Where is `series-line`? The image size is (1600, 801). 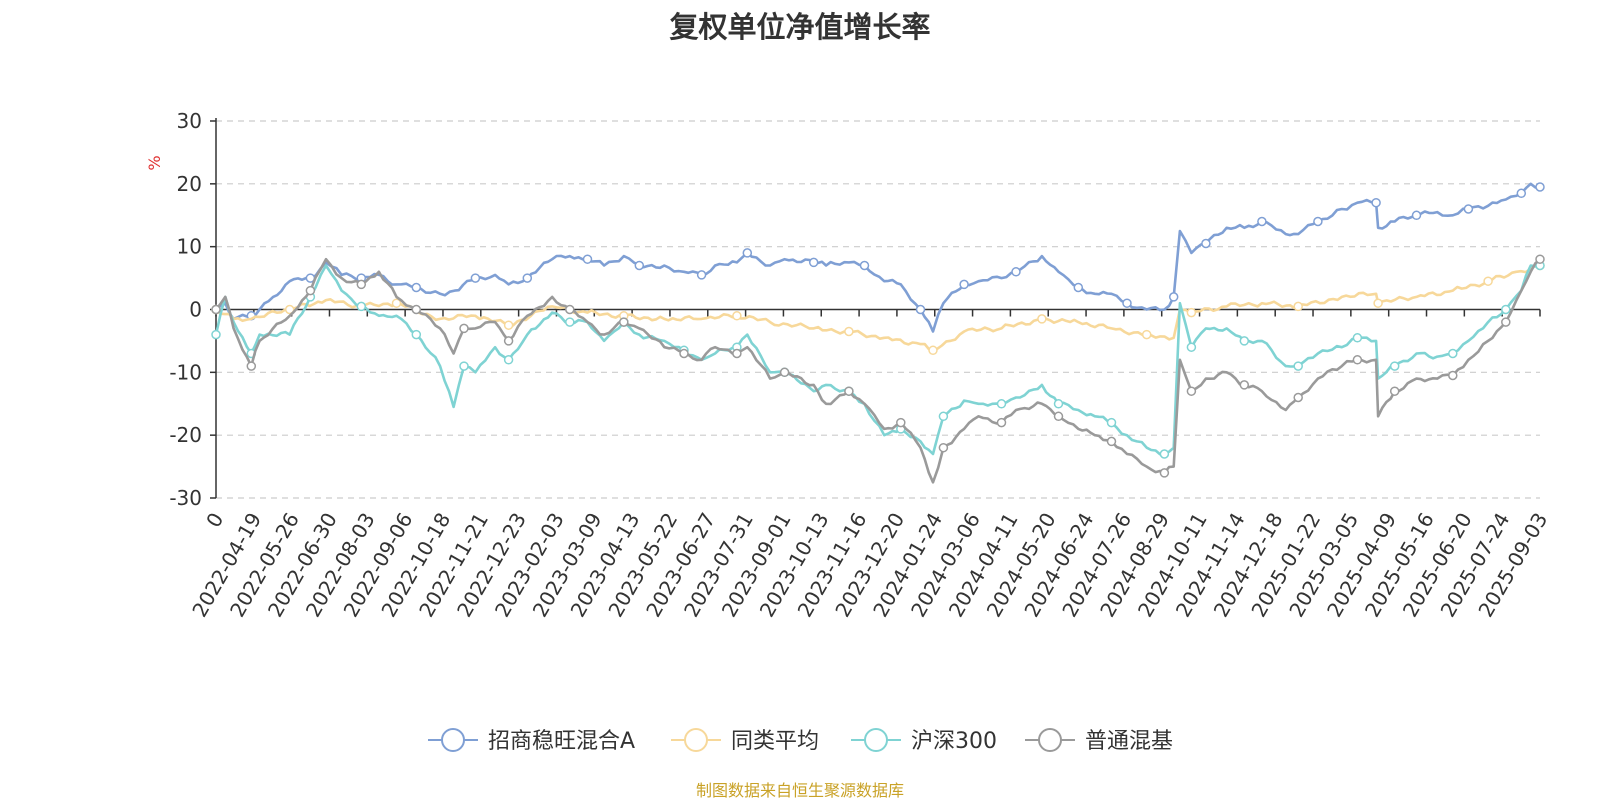
series-line is located at coordinates (878, 308).